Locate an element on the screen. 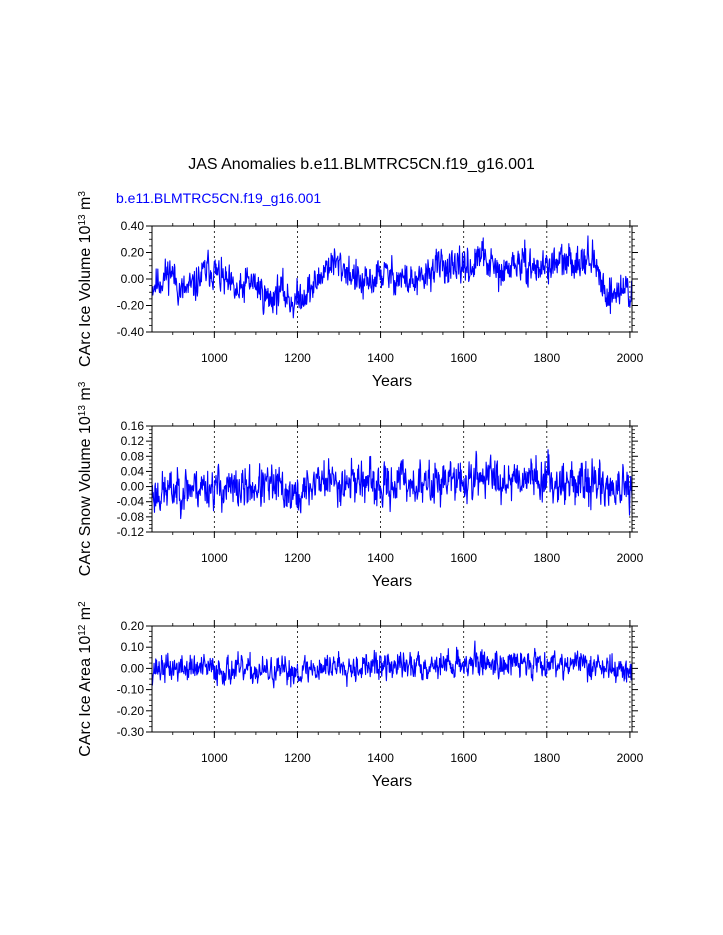  y-tick-label: 0.04 is located at coordinates (133, 471).